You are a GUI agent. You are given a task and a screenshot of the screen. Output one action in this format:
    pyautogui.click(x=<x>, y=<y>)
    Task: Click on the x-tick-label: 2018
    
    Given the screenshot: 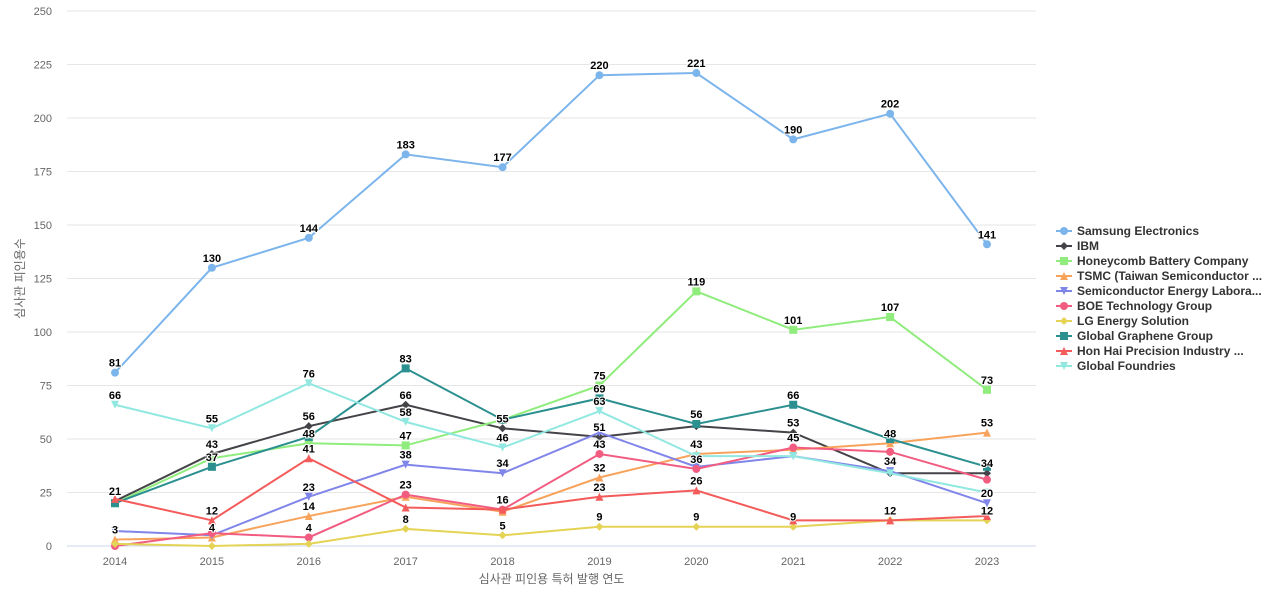 What is the action you would take?
    pyautogui.click(x=502, y=562)
    